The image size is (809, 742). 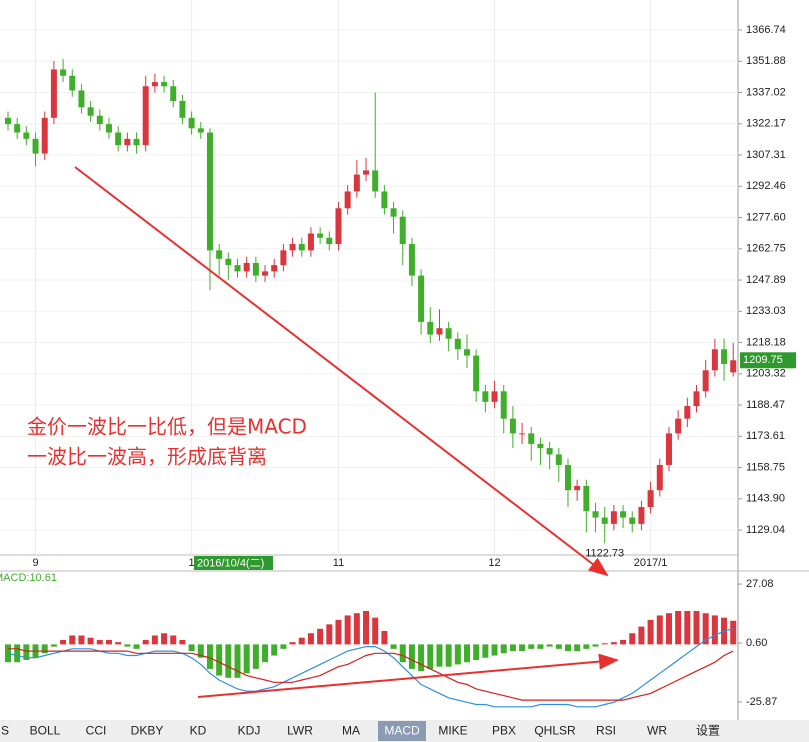 I want to click on tab: MACD, so click(x=402, y=731).